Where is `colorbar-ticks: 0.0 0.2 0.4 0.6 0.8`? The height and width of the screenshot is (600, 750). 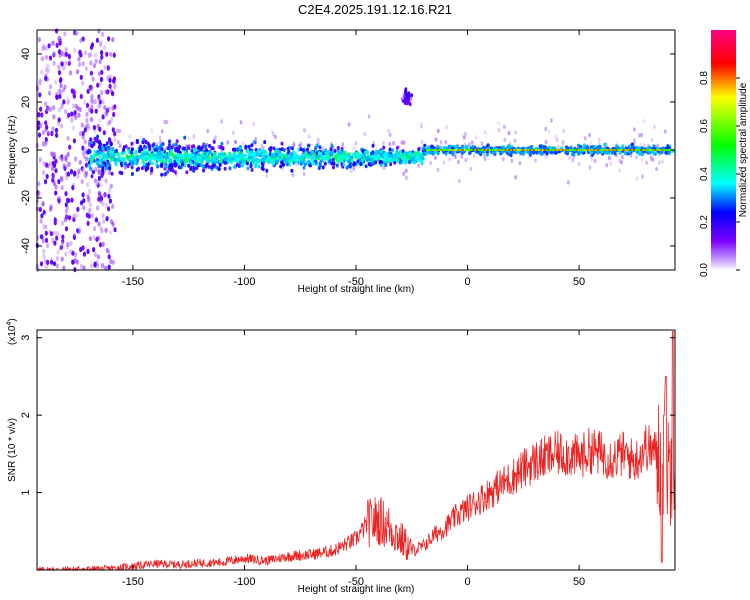
colorbar-ticks: 0.0 0.2 0.4 0.6 0.8 is located at coordinates (719, 174).